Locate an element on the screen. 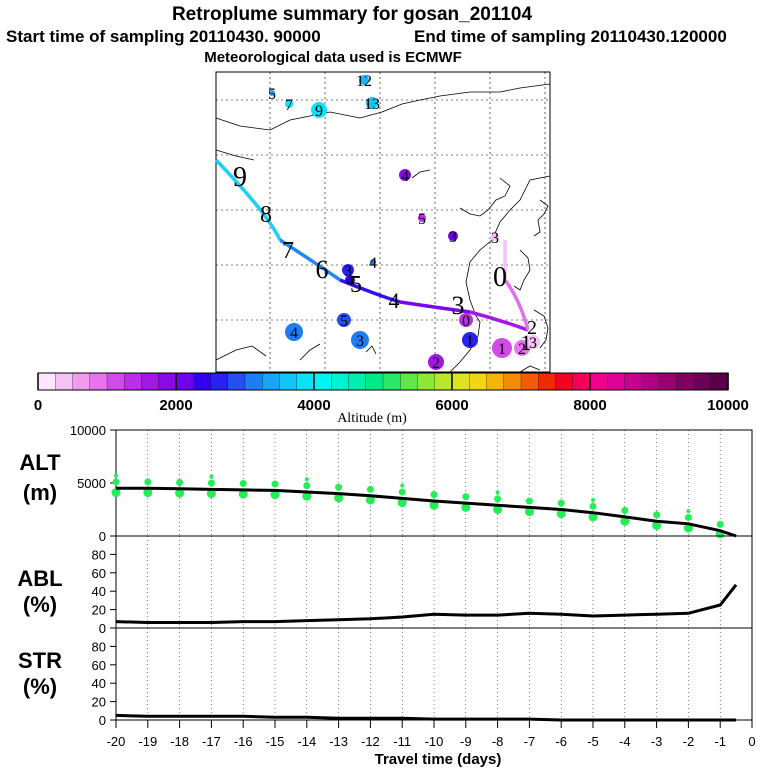  cluster-point: 12 is located at coordinates (364, 81).